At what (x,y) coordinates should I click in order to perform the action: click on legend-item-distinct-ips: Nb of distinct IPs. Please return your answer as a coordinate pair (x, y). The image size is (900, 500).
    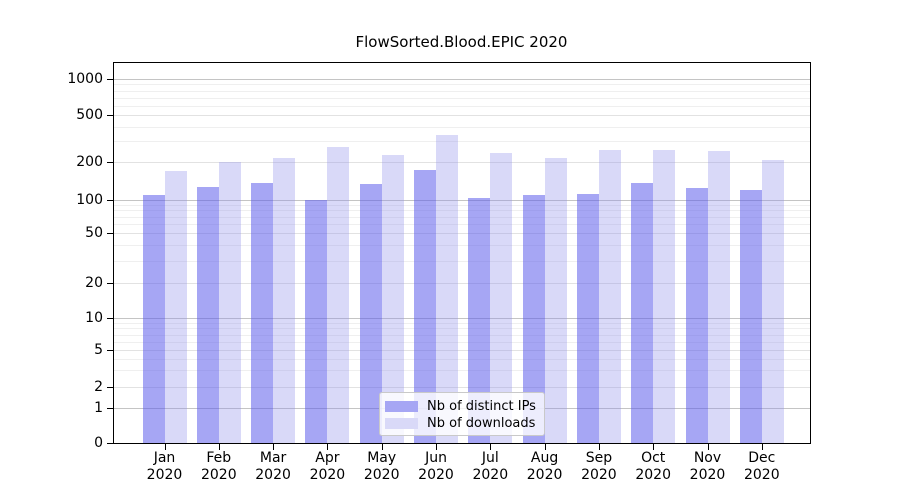
    Looking at the image, I should click on (460, 406).